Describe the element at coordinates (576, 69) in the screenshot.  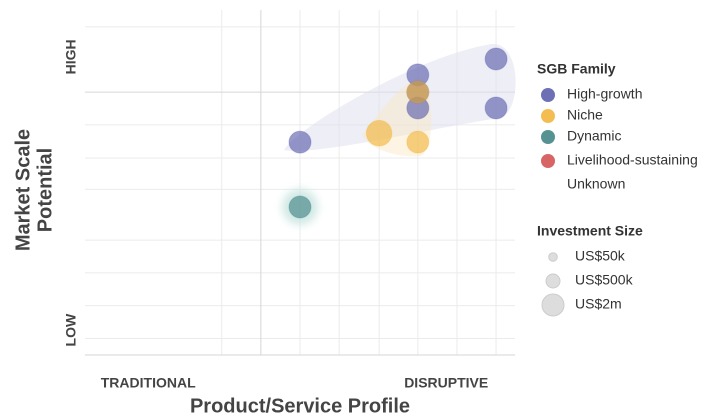
I see `legend-title: SGB Family` at that location.